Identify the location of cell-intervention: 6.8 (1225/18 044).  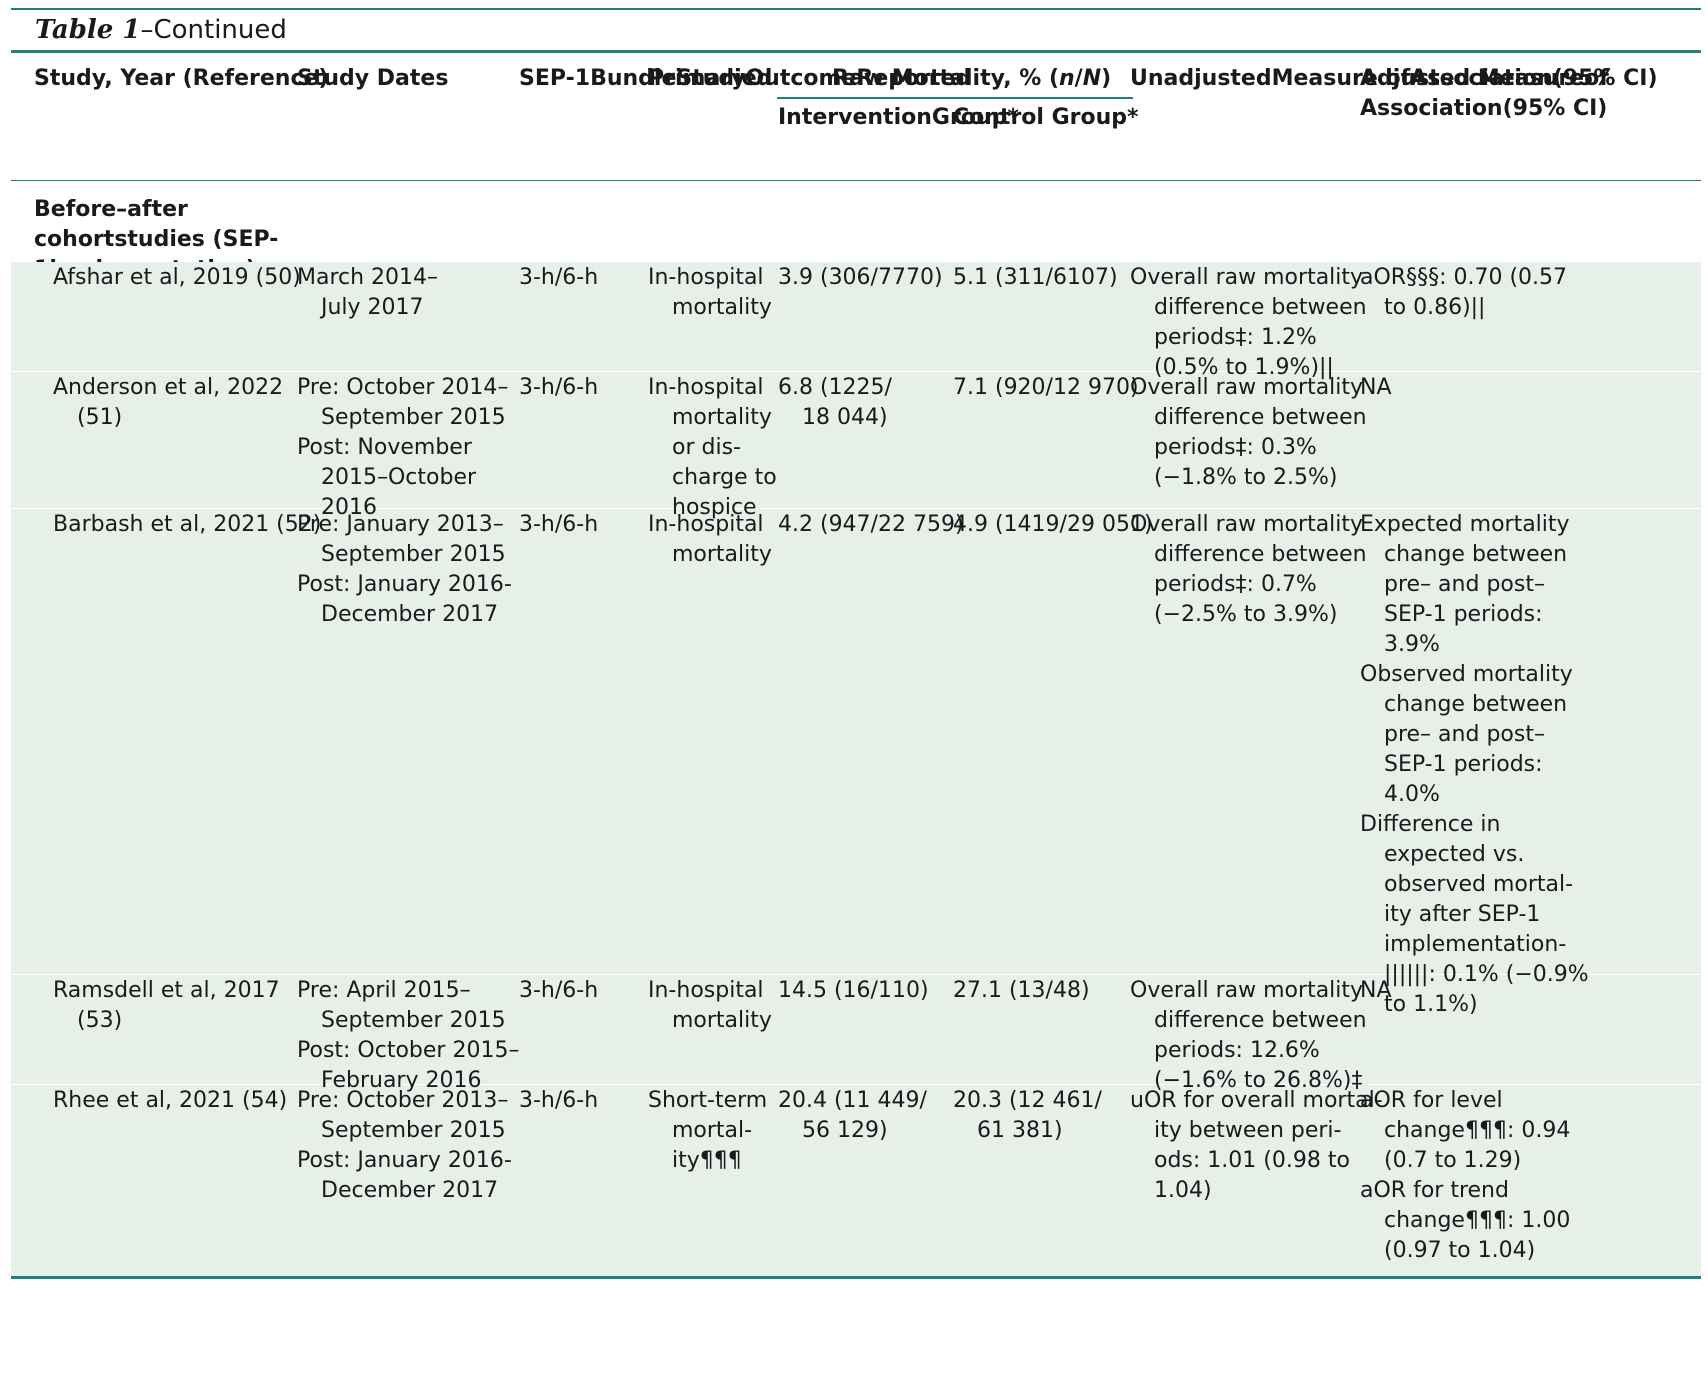
(835, 403).